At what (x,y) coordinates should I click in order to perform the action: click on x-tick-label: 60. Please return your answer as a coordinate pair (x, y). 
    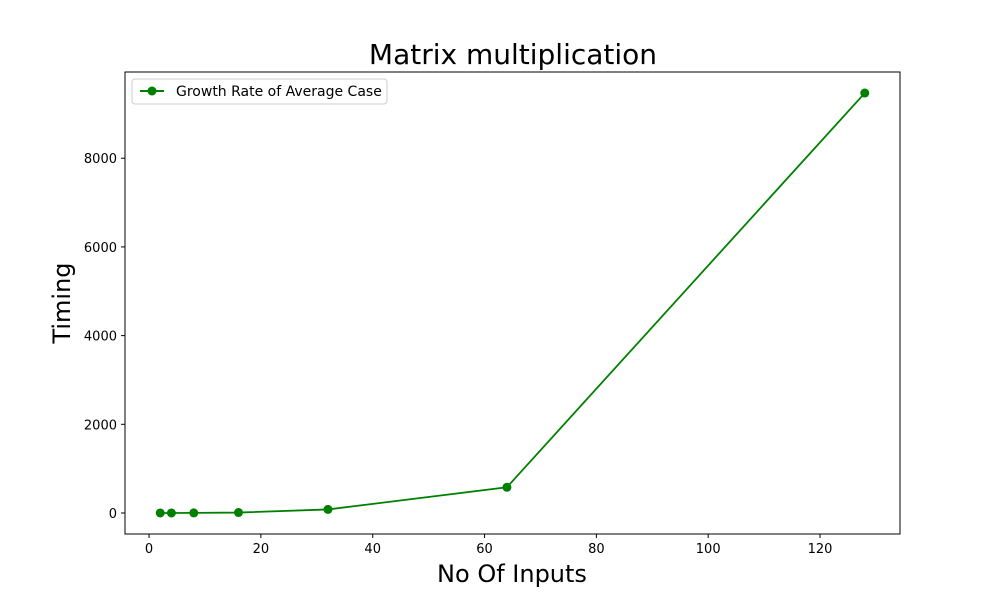
    Looking at the image, I should click on (484, 549).